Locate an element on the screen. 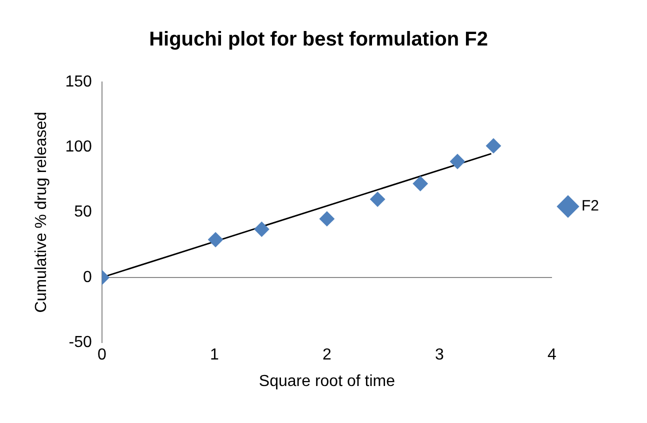 The image size is (647, 423). x-tick-label: 4 is located at coordinates (552, 355).